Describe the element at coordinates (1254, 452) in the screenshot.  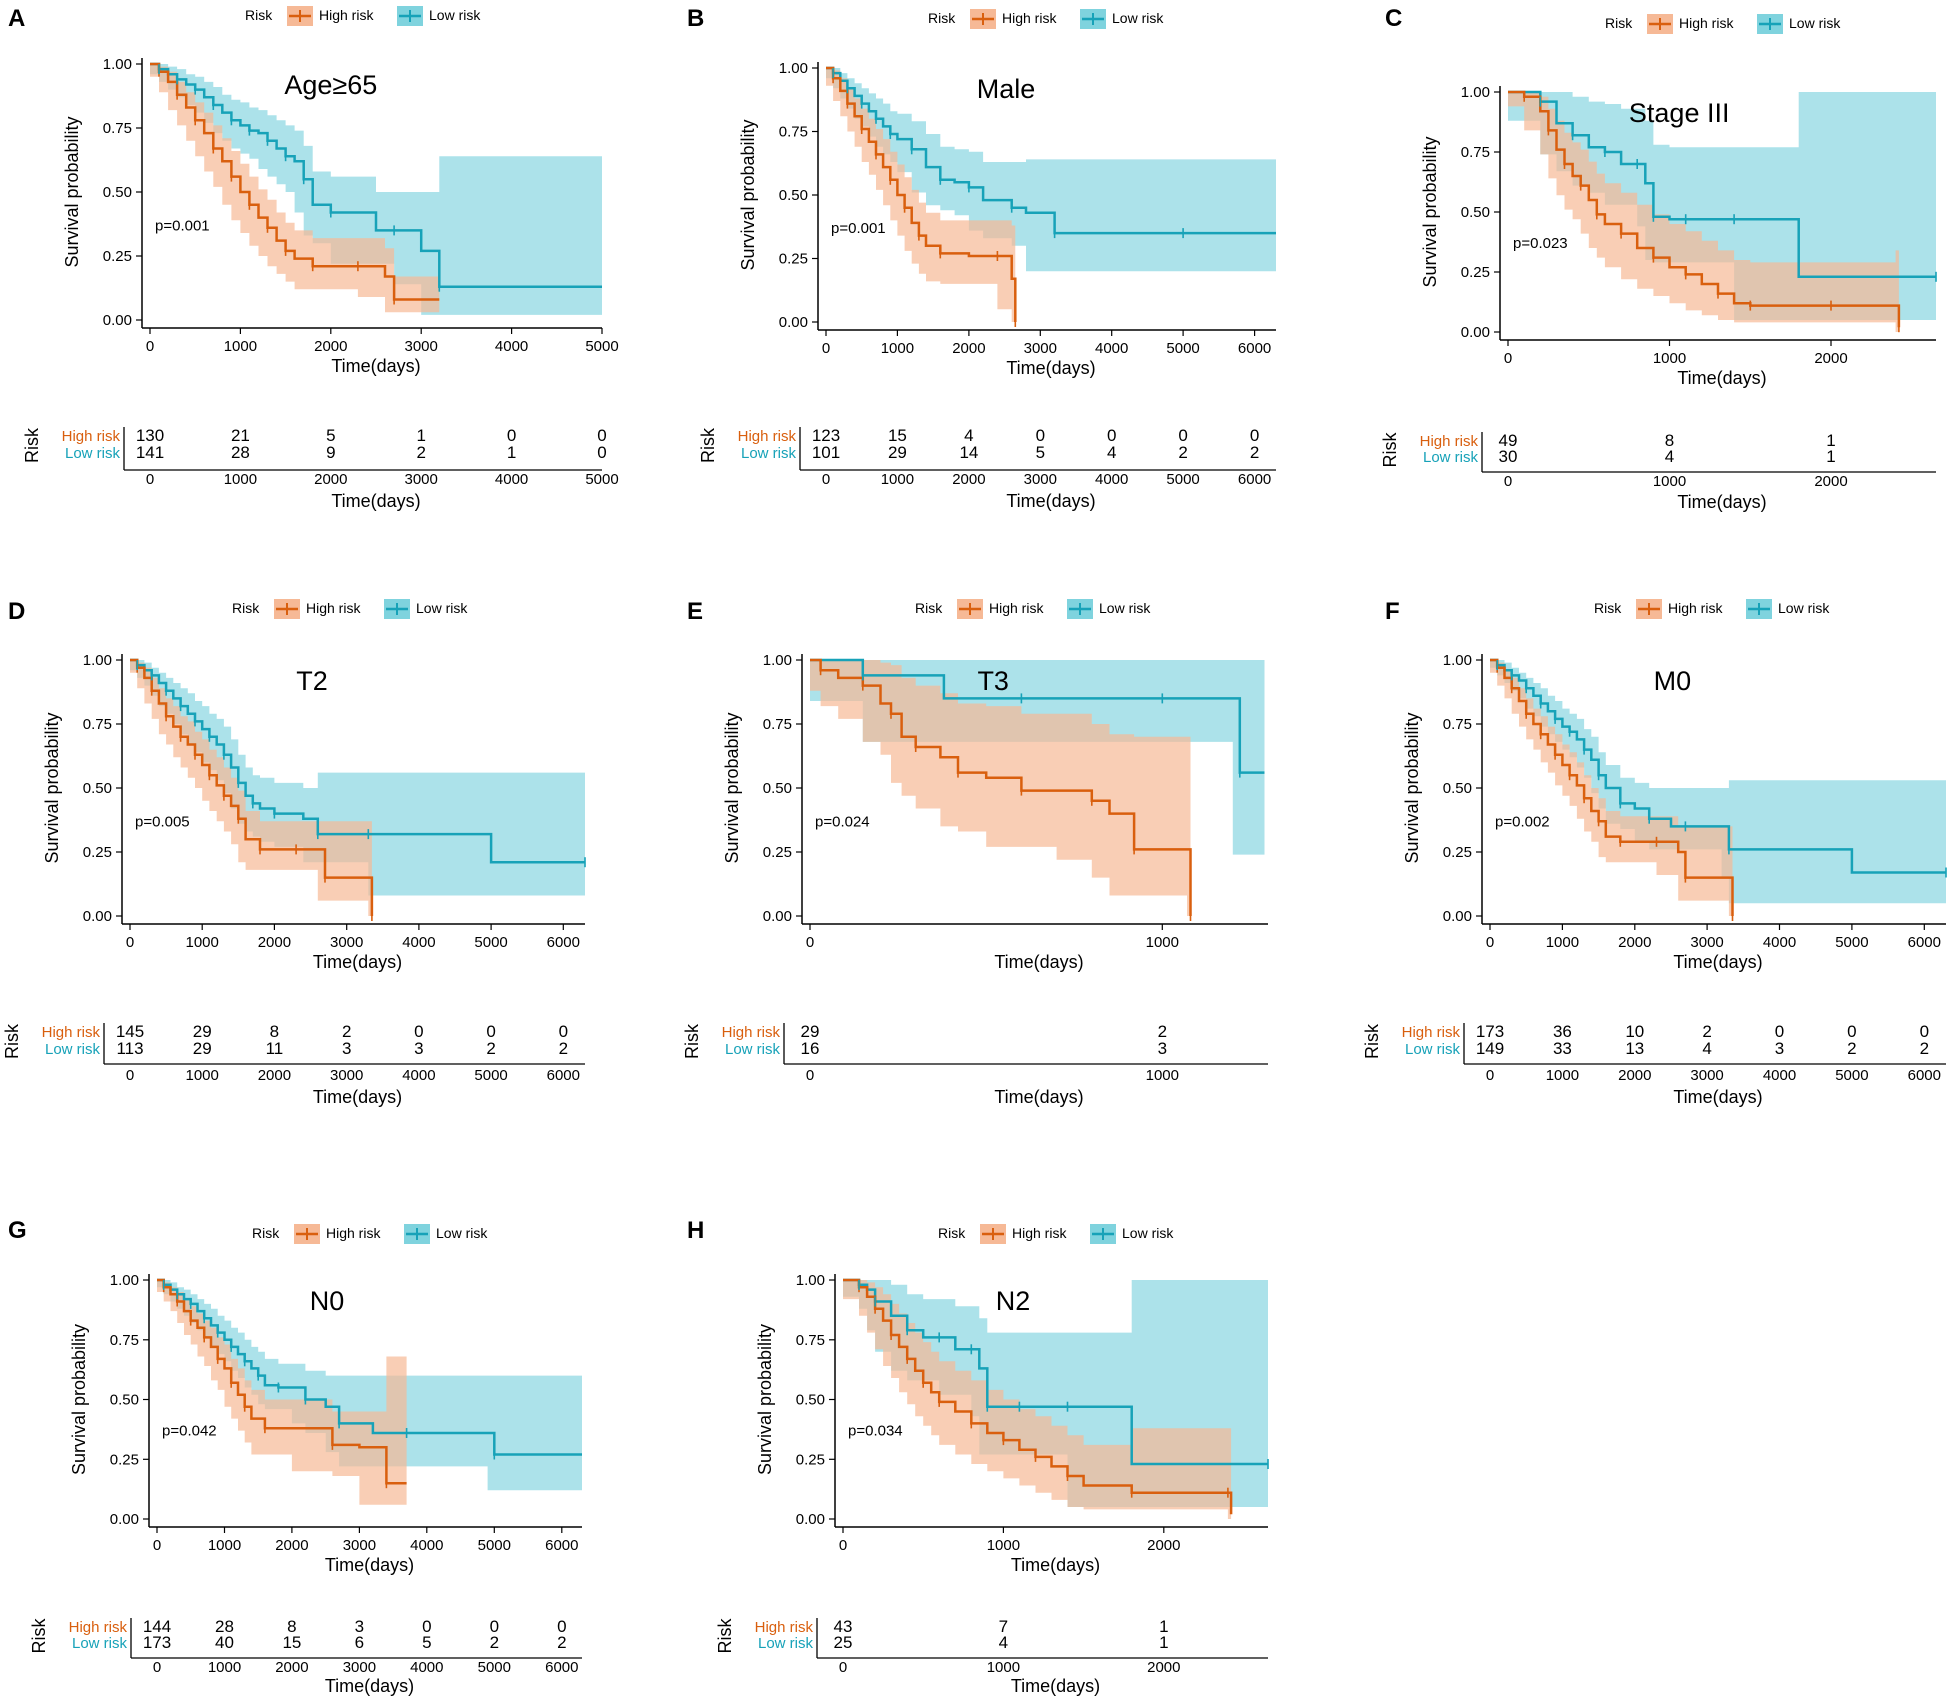
I see `risk-count-low: 2` at that location.